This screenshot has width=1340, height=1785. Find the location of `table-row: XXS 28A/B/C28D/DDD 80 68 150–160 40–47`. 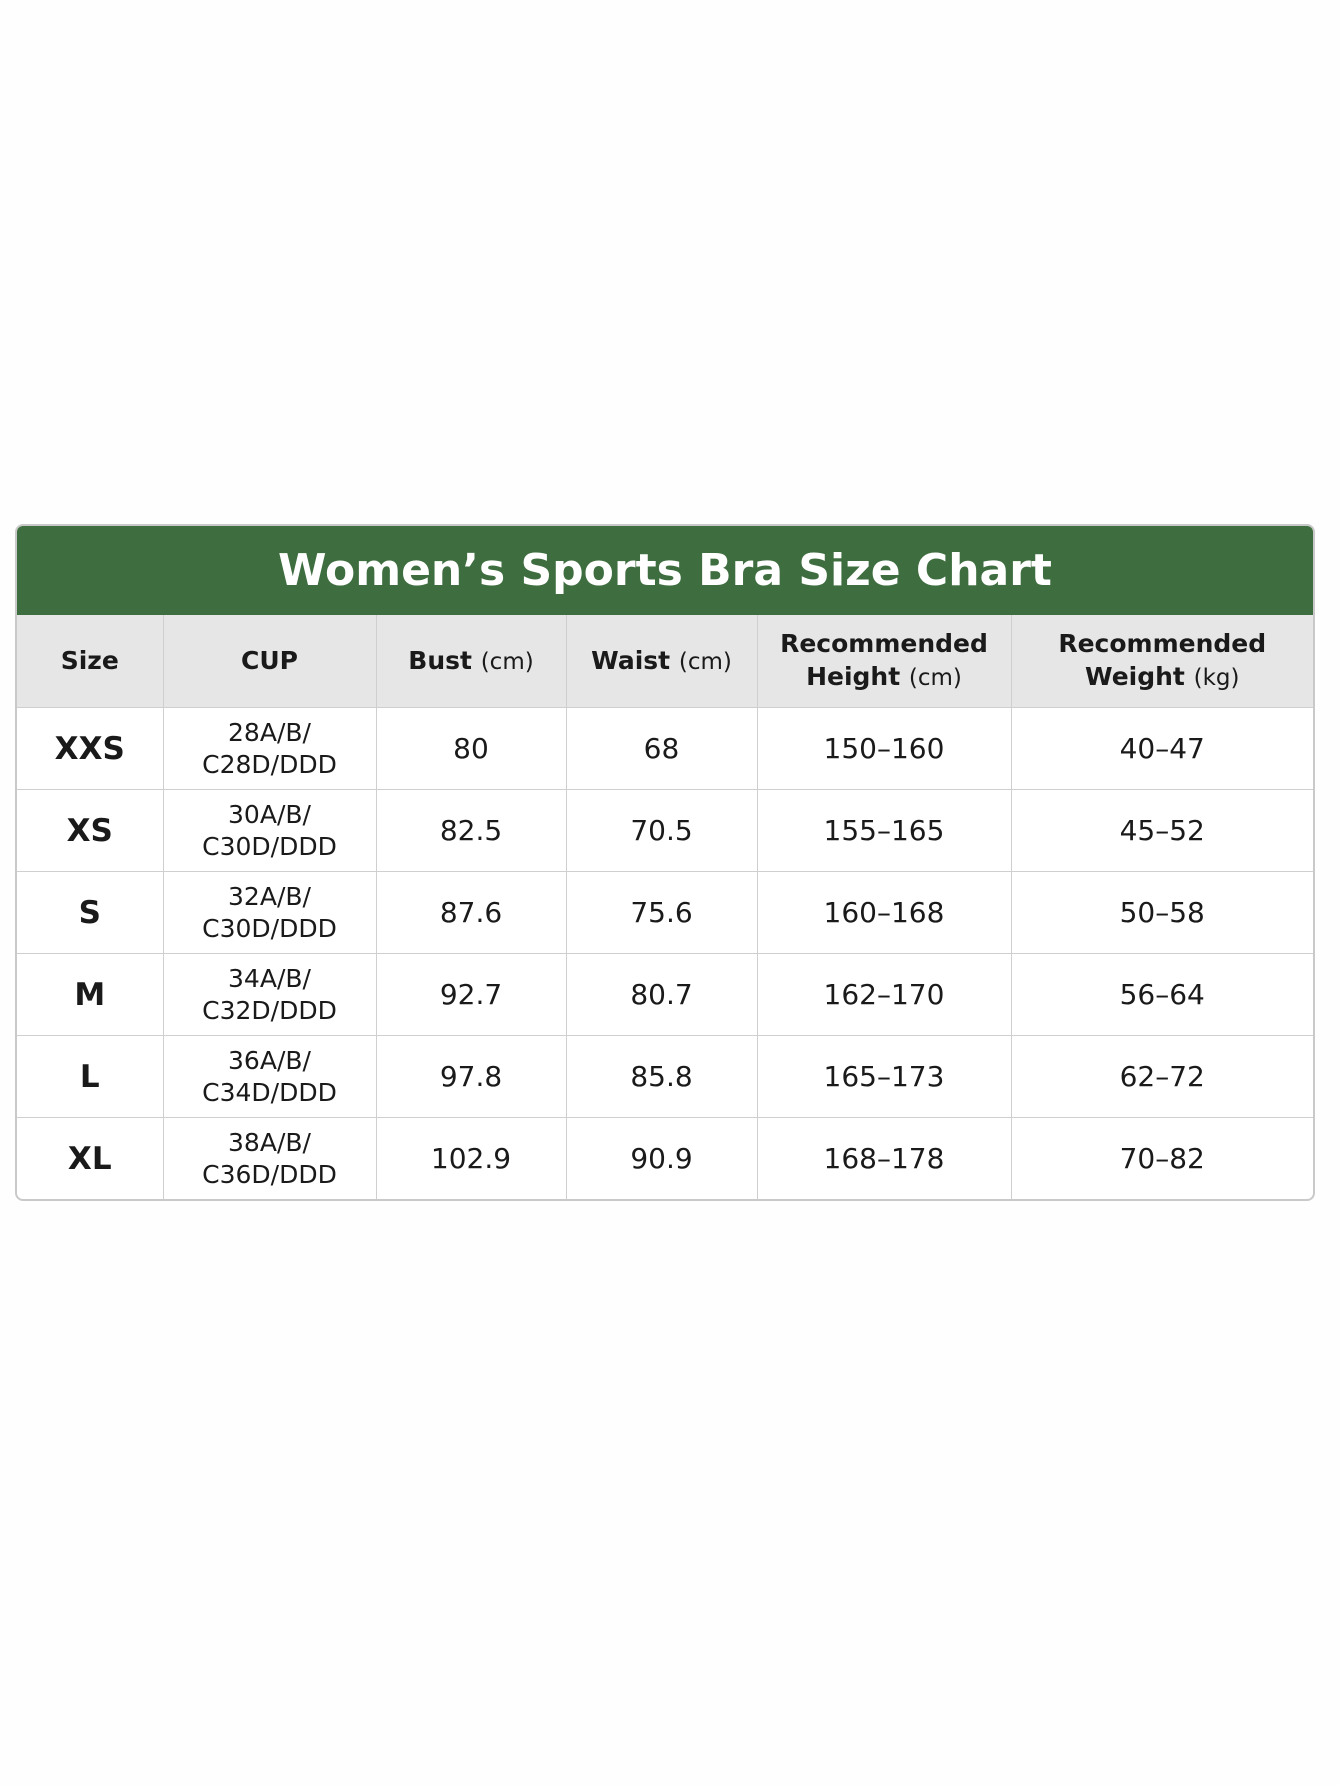

table-row: XXS 28A/B/C28D/DDD 80 68 150–160 40–47 is located at coordinates (665, 748).